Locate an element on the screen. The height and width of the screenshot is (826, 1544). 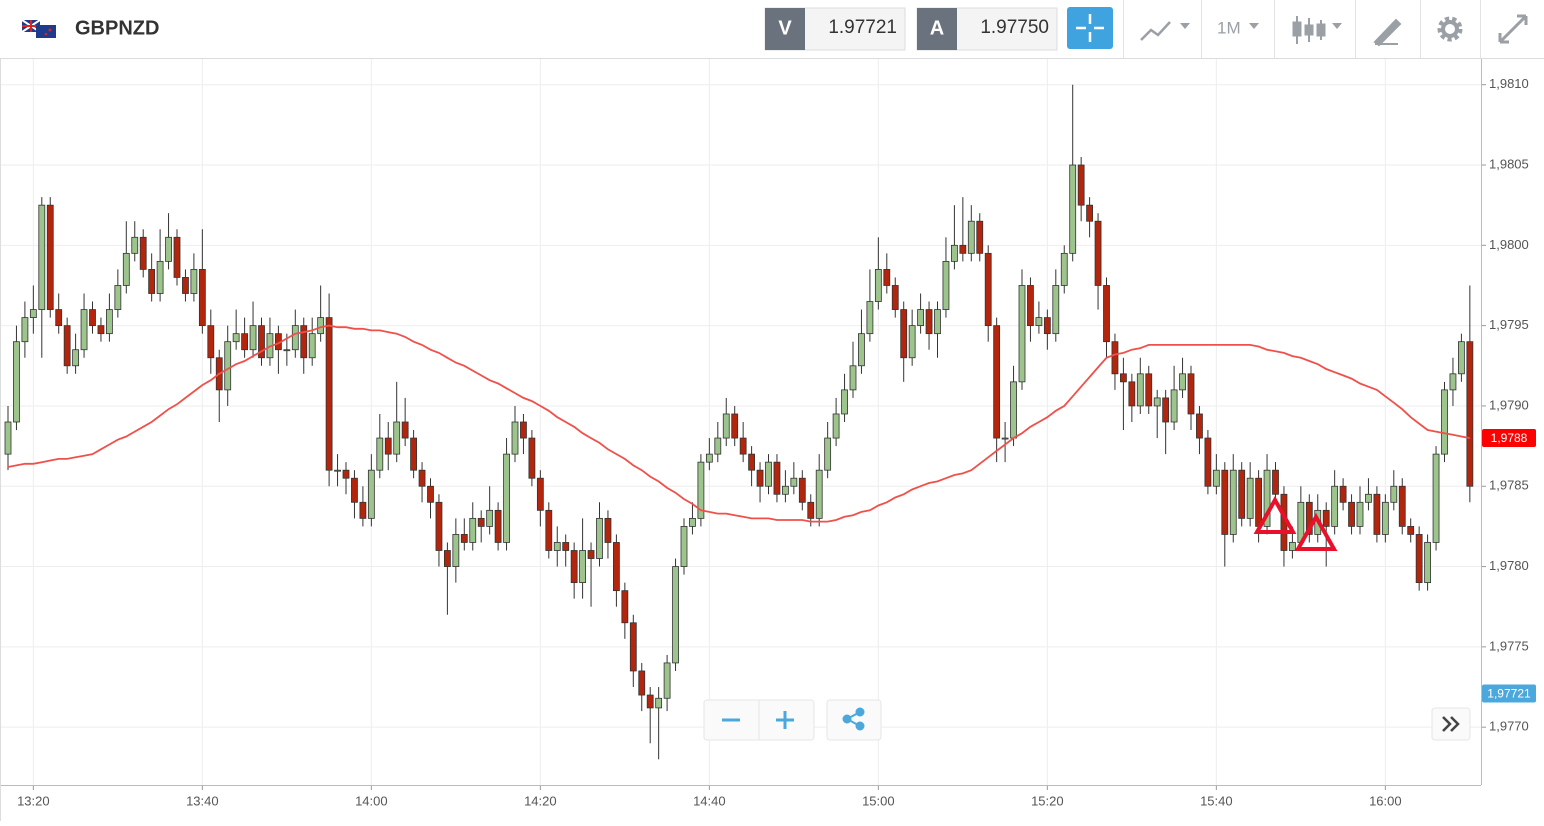
ask-badge is located at coordinates (937, 29).